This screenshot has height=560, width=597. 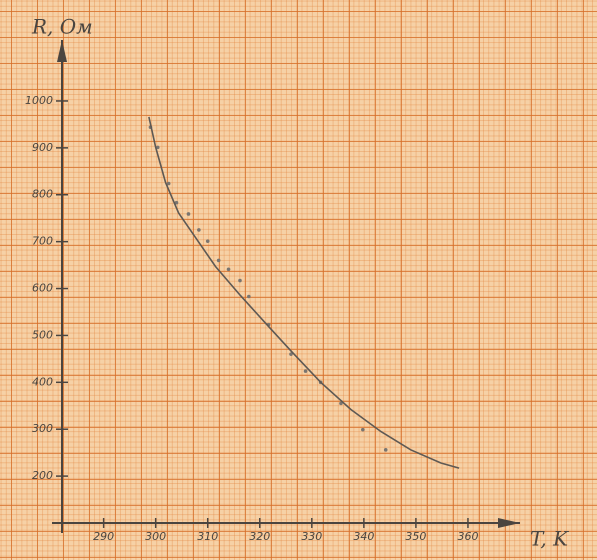 I want to click on y-tick-label: 600, so click(x=42, y=288).